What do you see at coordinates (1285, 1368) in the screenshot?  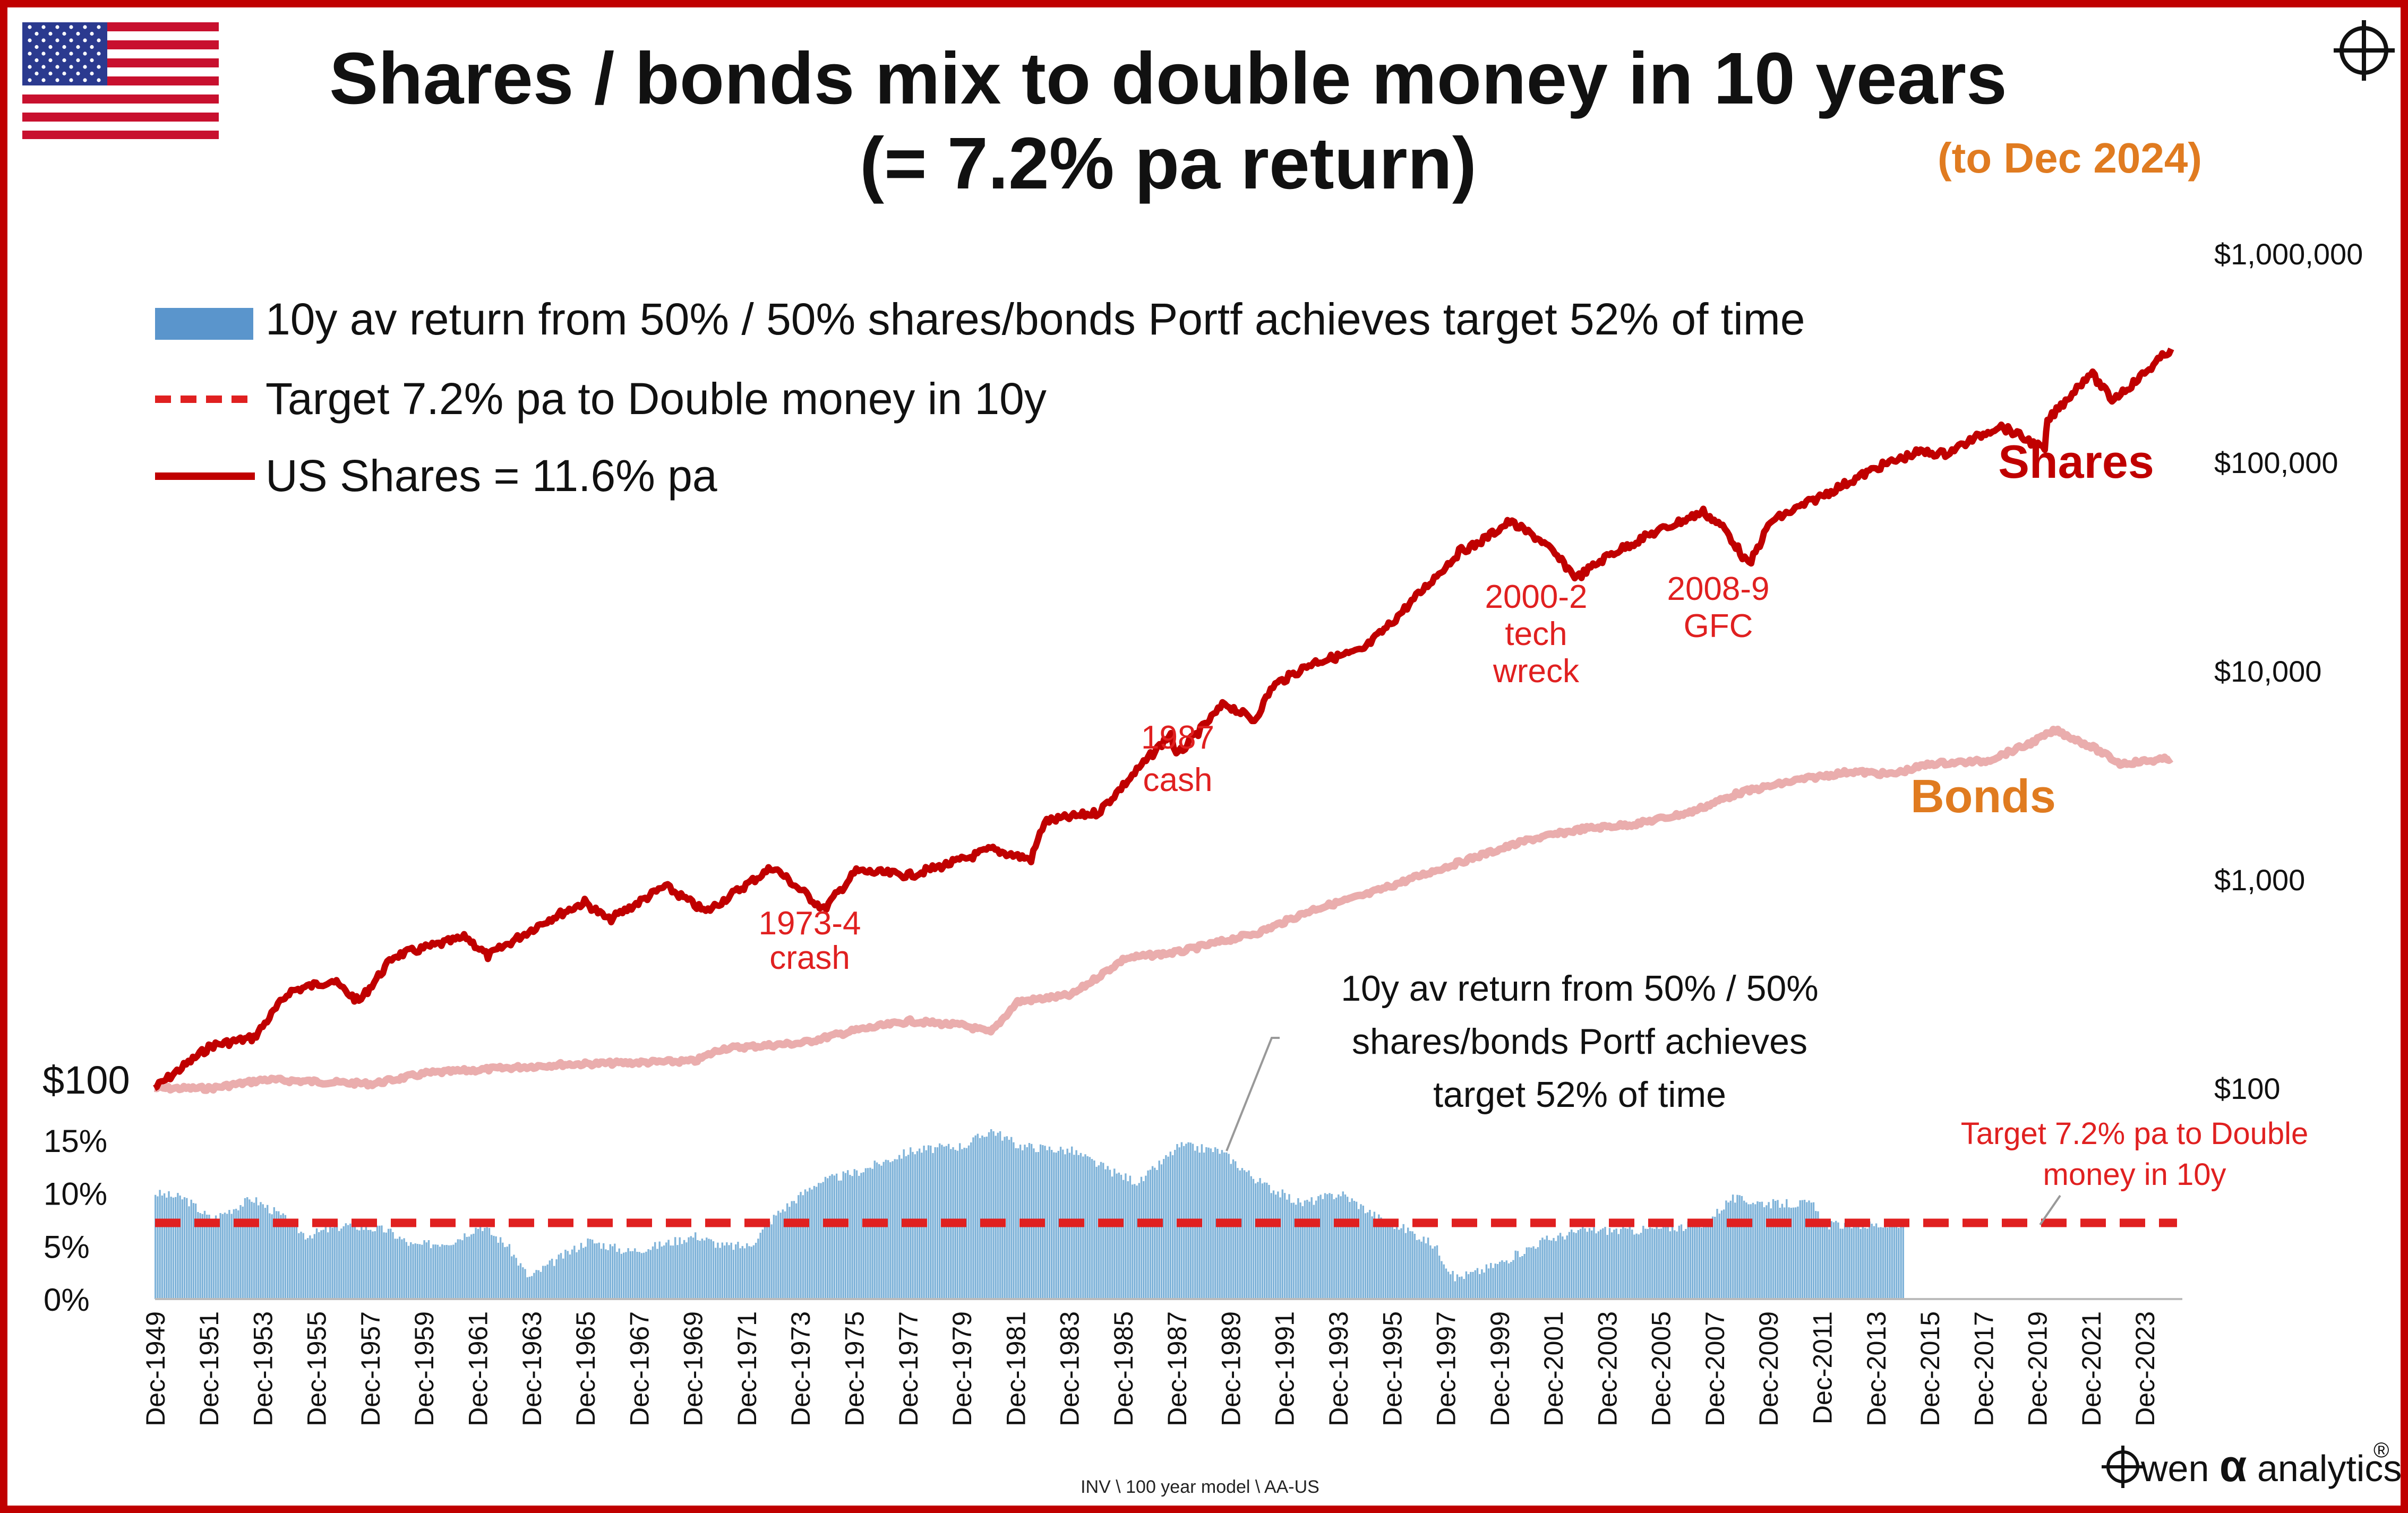 I see `x-tick-label: Dec-1991` at bounding box center [1285, 1368].